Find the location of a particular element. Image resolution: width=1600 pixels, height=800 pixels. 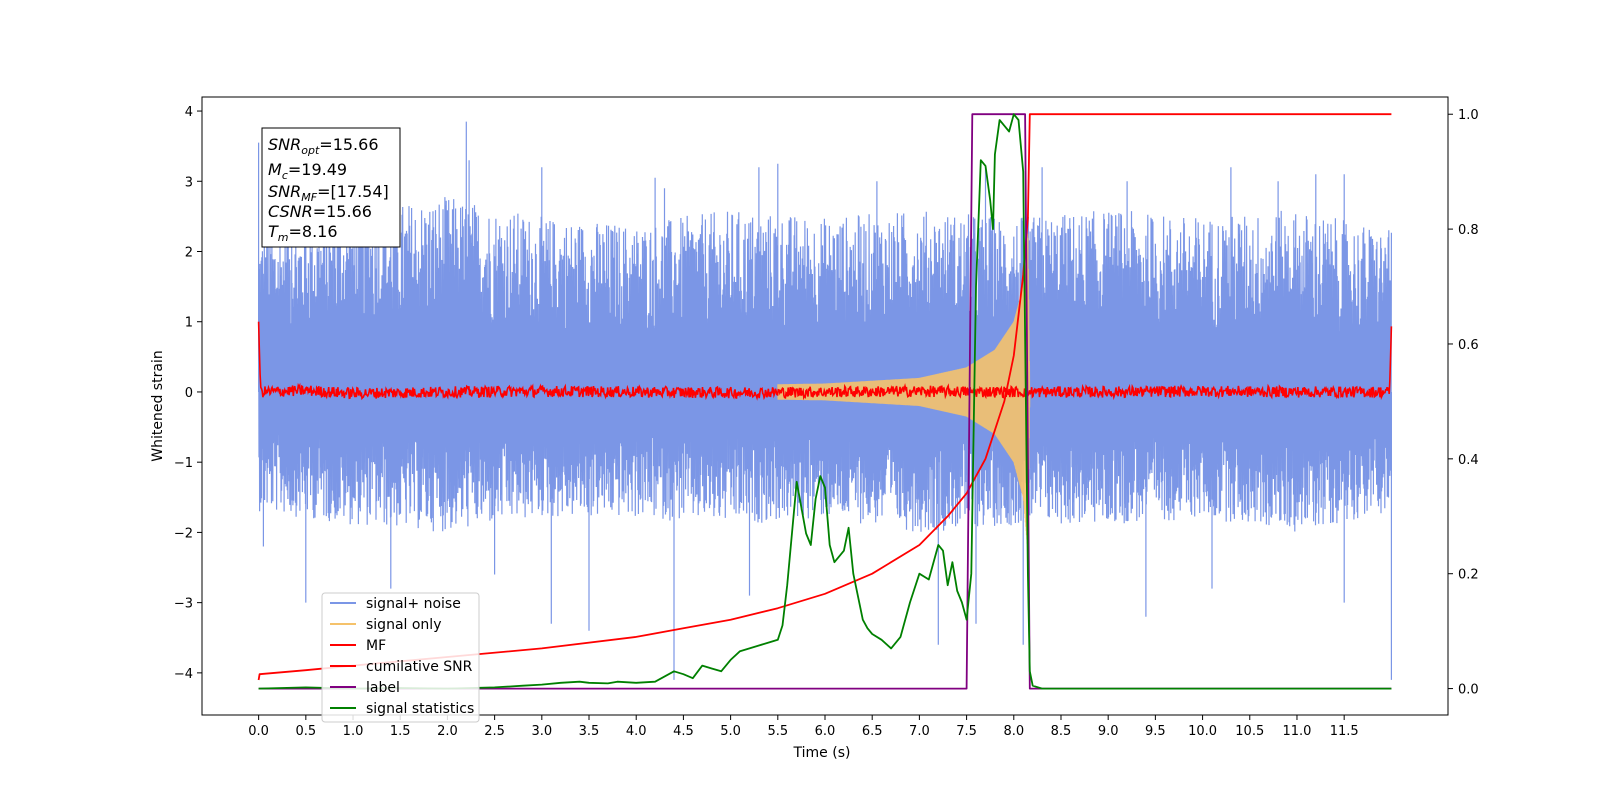

x-tick-label: 4.5 is located at coordinates (683, 731).